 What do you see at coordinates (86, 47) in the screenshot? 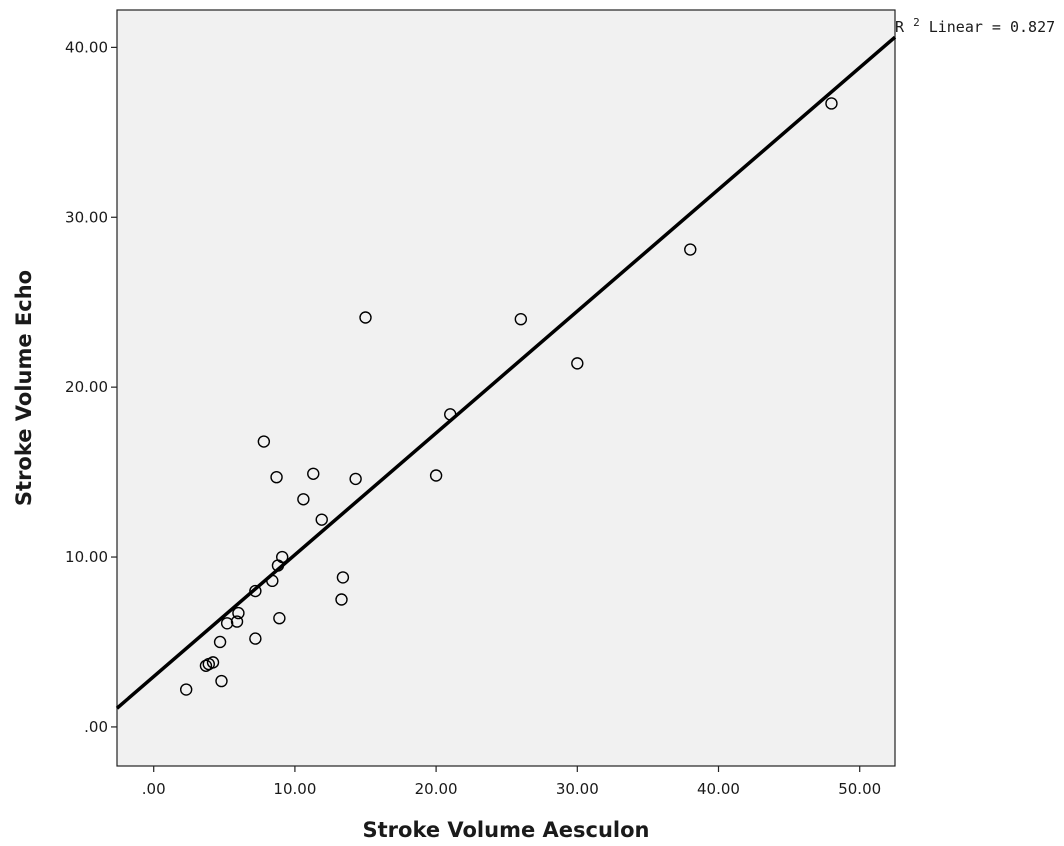
I see `y-tick-label: 40.00` at bounding box center [86, 47].